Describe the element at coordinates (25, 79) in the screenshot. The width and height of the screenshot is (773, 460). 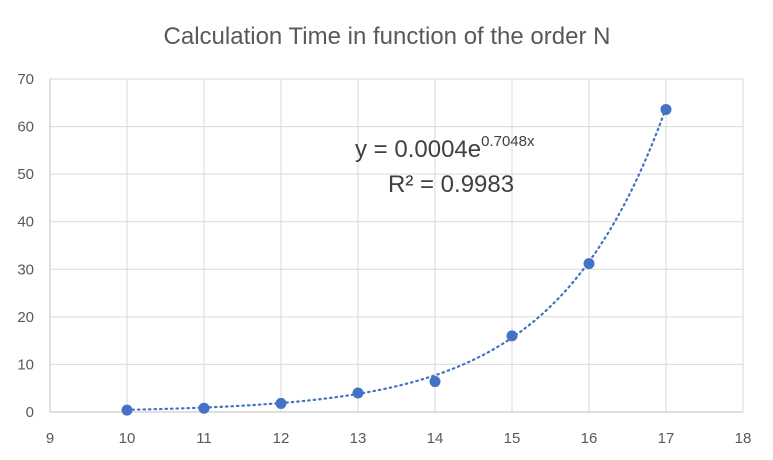
I see `y-tick-label-70: 70` at that location.